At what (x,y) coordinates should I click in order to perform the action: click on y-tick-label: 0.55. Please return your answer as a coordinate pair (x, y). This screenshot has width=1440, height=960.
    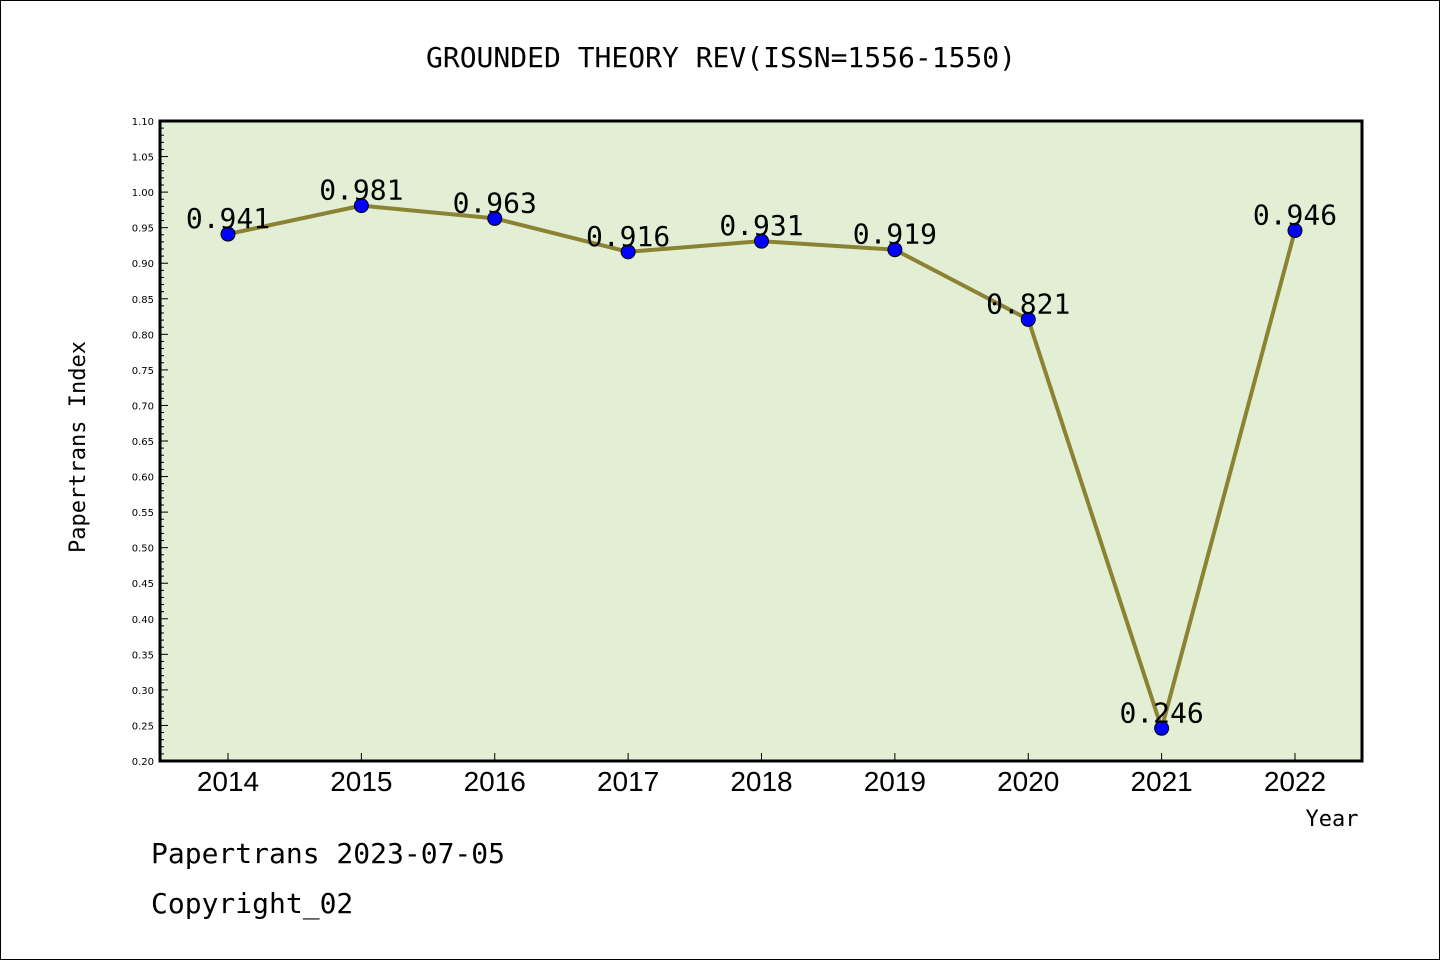
    Looking at the image, I should click on (143, 513).